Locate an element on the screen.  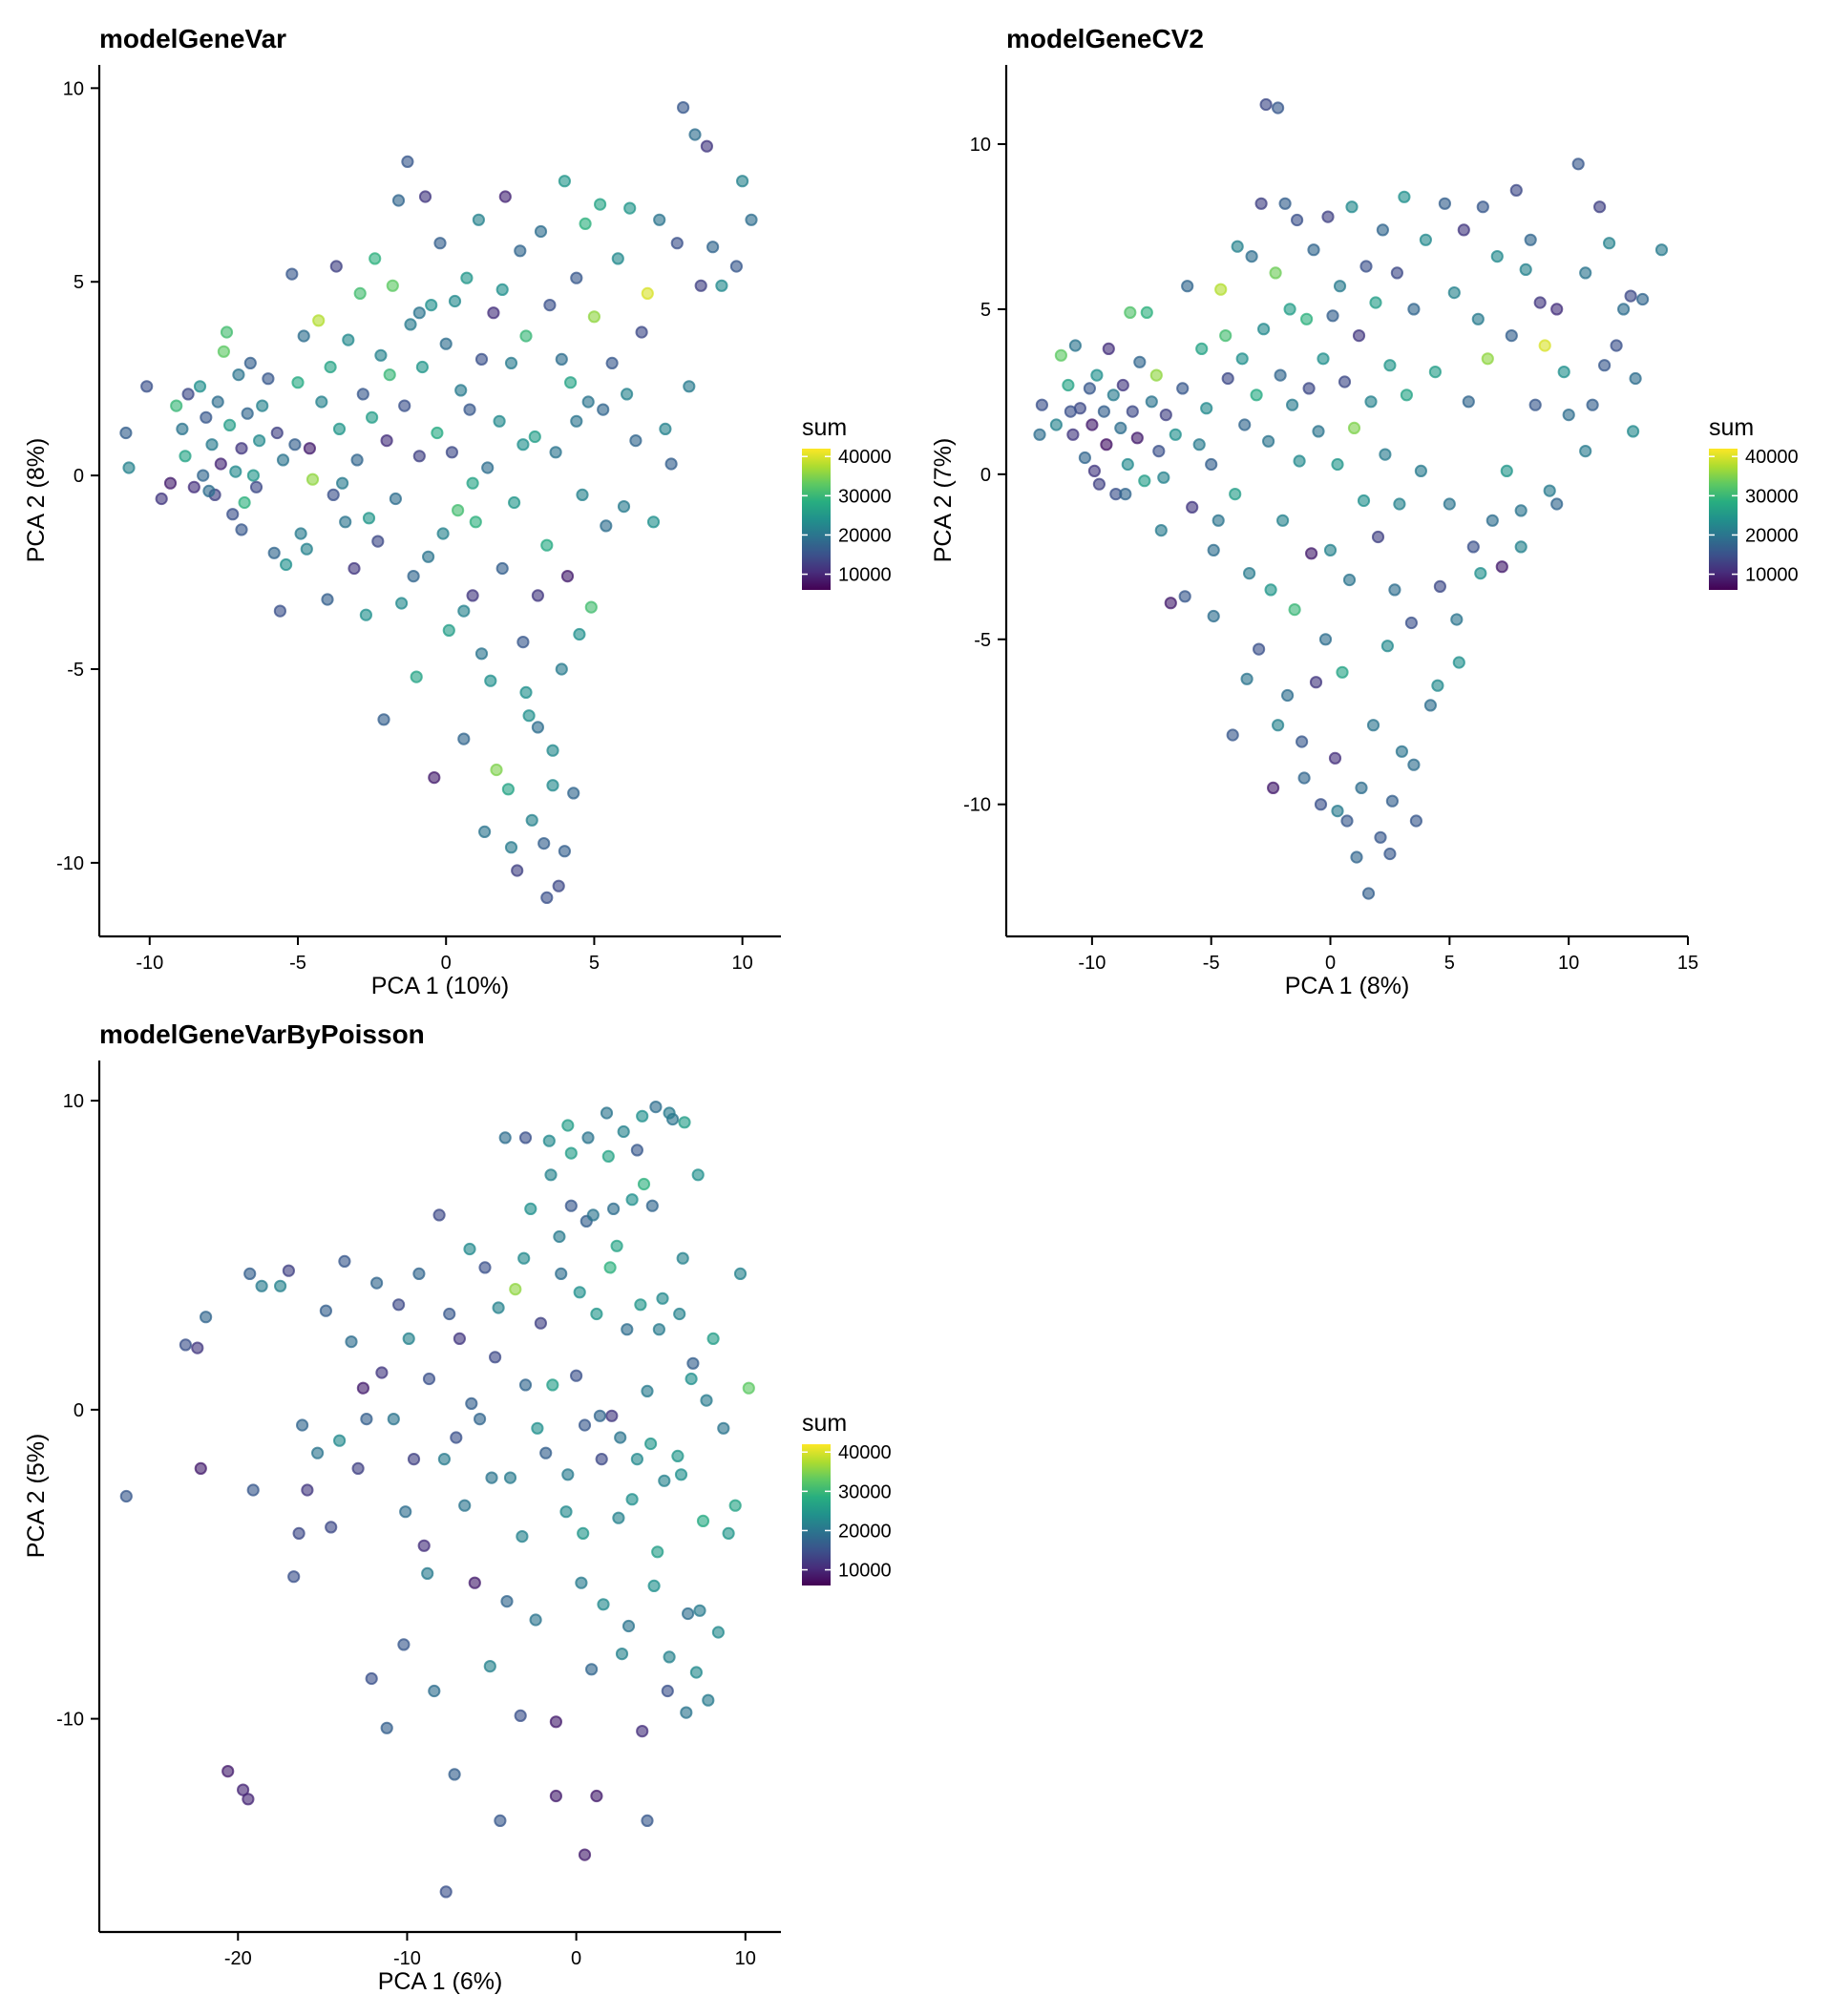
x-tick-label: -10 is located at coordinates (407, 1959).